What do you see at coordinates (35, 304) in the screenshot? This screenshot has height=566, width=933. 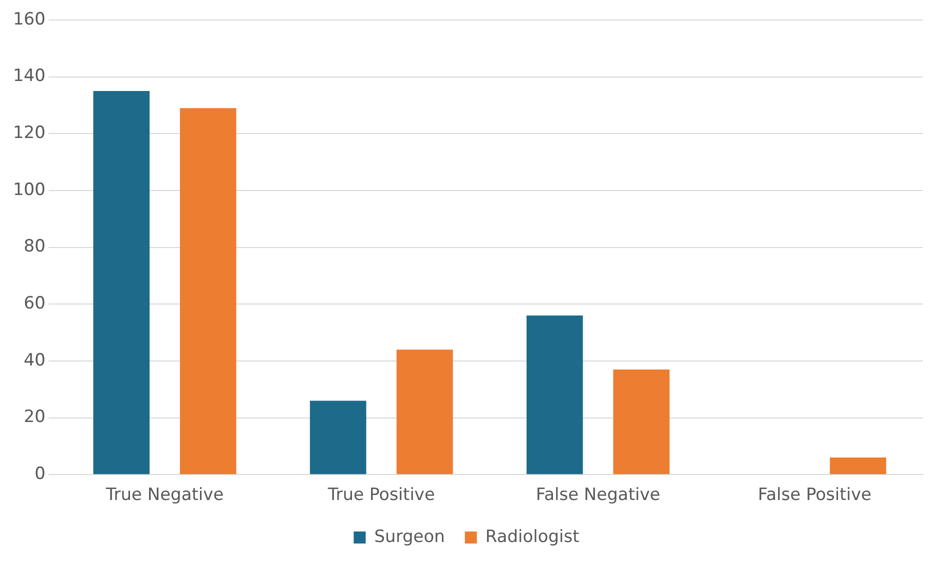 I see `y-tick-label: 60` at bounding box center [35, 304].